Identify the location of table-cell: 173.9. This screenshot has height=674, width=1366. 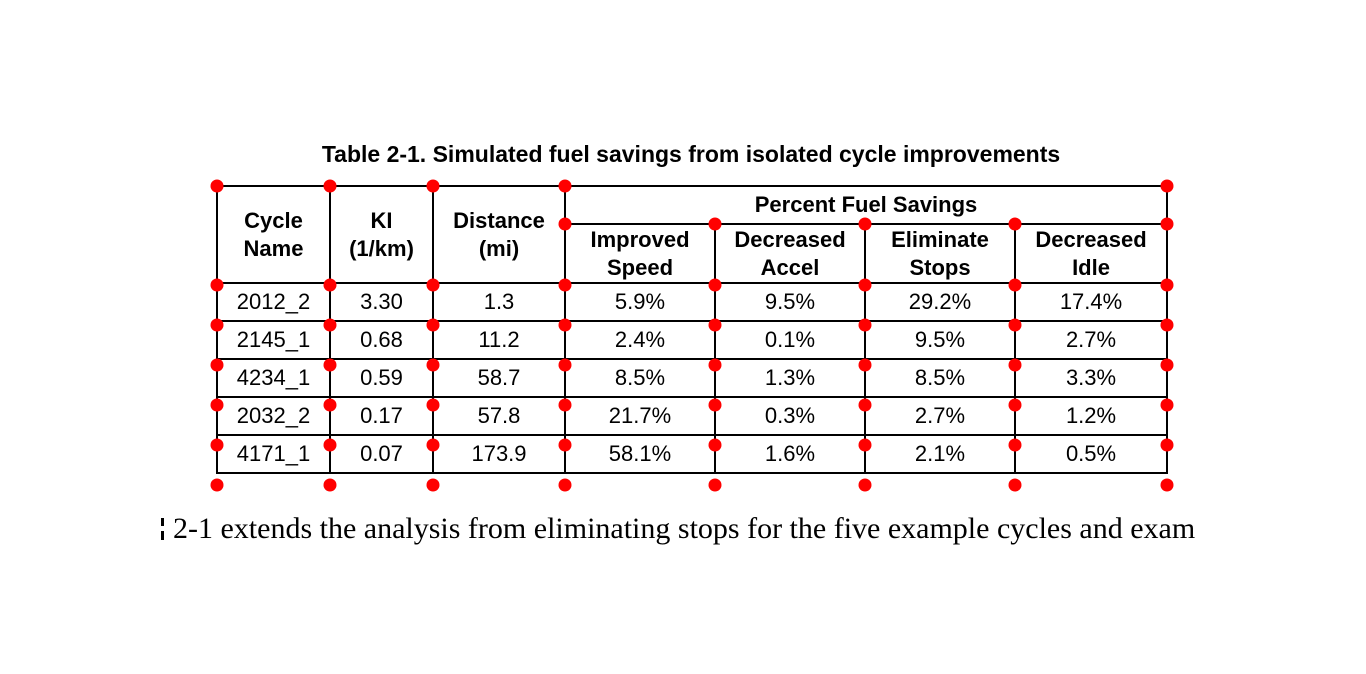
(499, 454).